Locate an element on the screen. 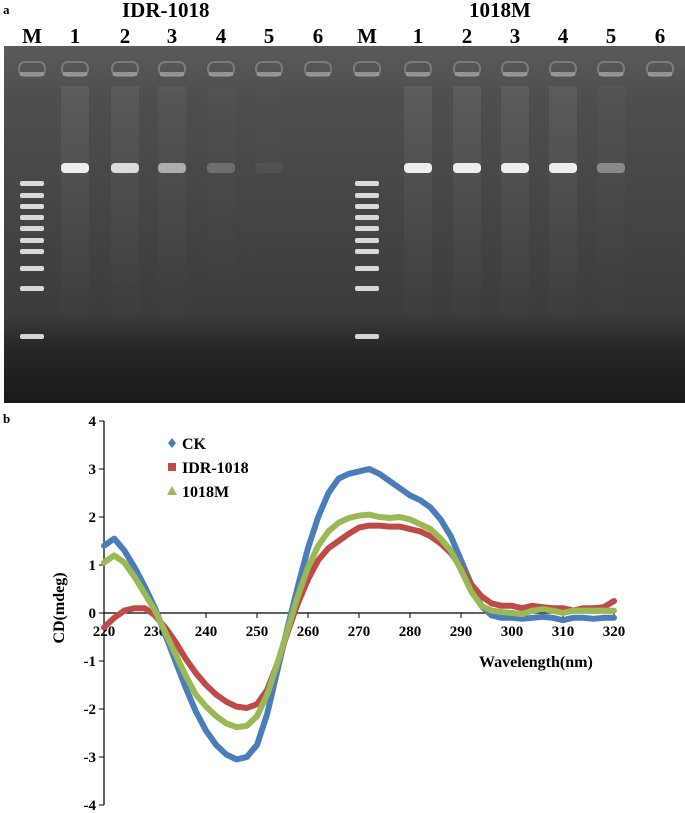 This screenshot has height=813, width=685. x-tick-label: 240 is located at coordinates (206, 632).